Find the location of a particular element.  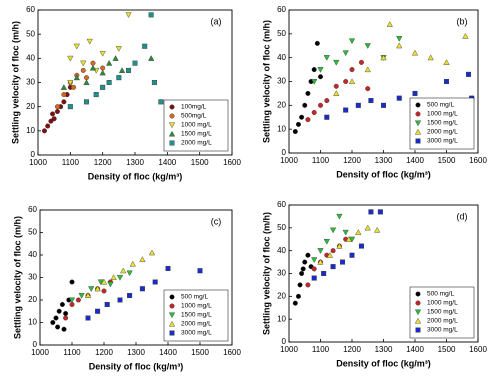

y-tick-label: 10 is located at coordinates (281, 128).